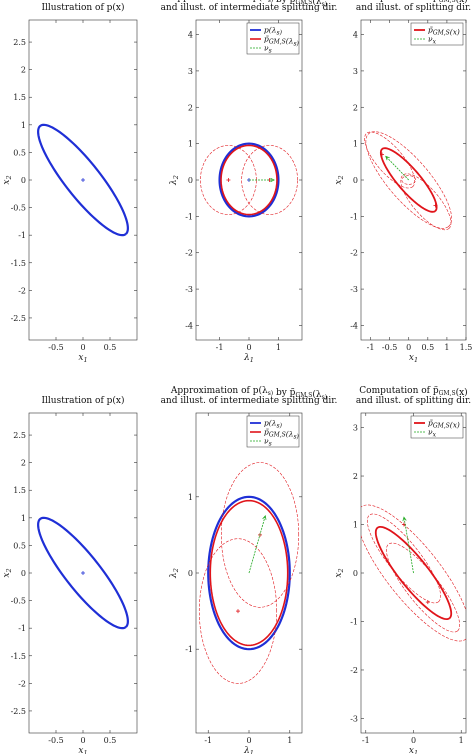 The width and height of the screenshot is (474, 754). Describe the element at coordinates (248, 4) in the screenshot. I see `chart-title: Approximation of p(λs) by p̃GM,S(λs)` at that location.